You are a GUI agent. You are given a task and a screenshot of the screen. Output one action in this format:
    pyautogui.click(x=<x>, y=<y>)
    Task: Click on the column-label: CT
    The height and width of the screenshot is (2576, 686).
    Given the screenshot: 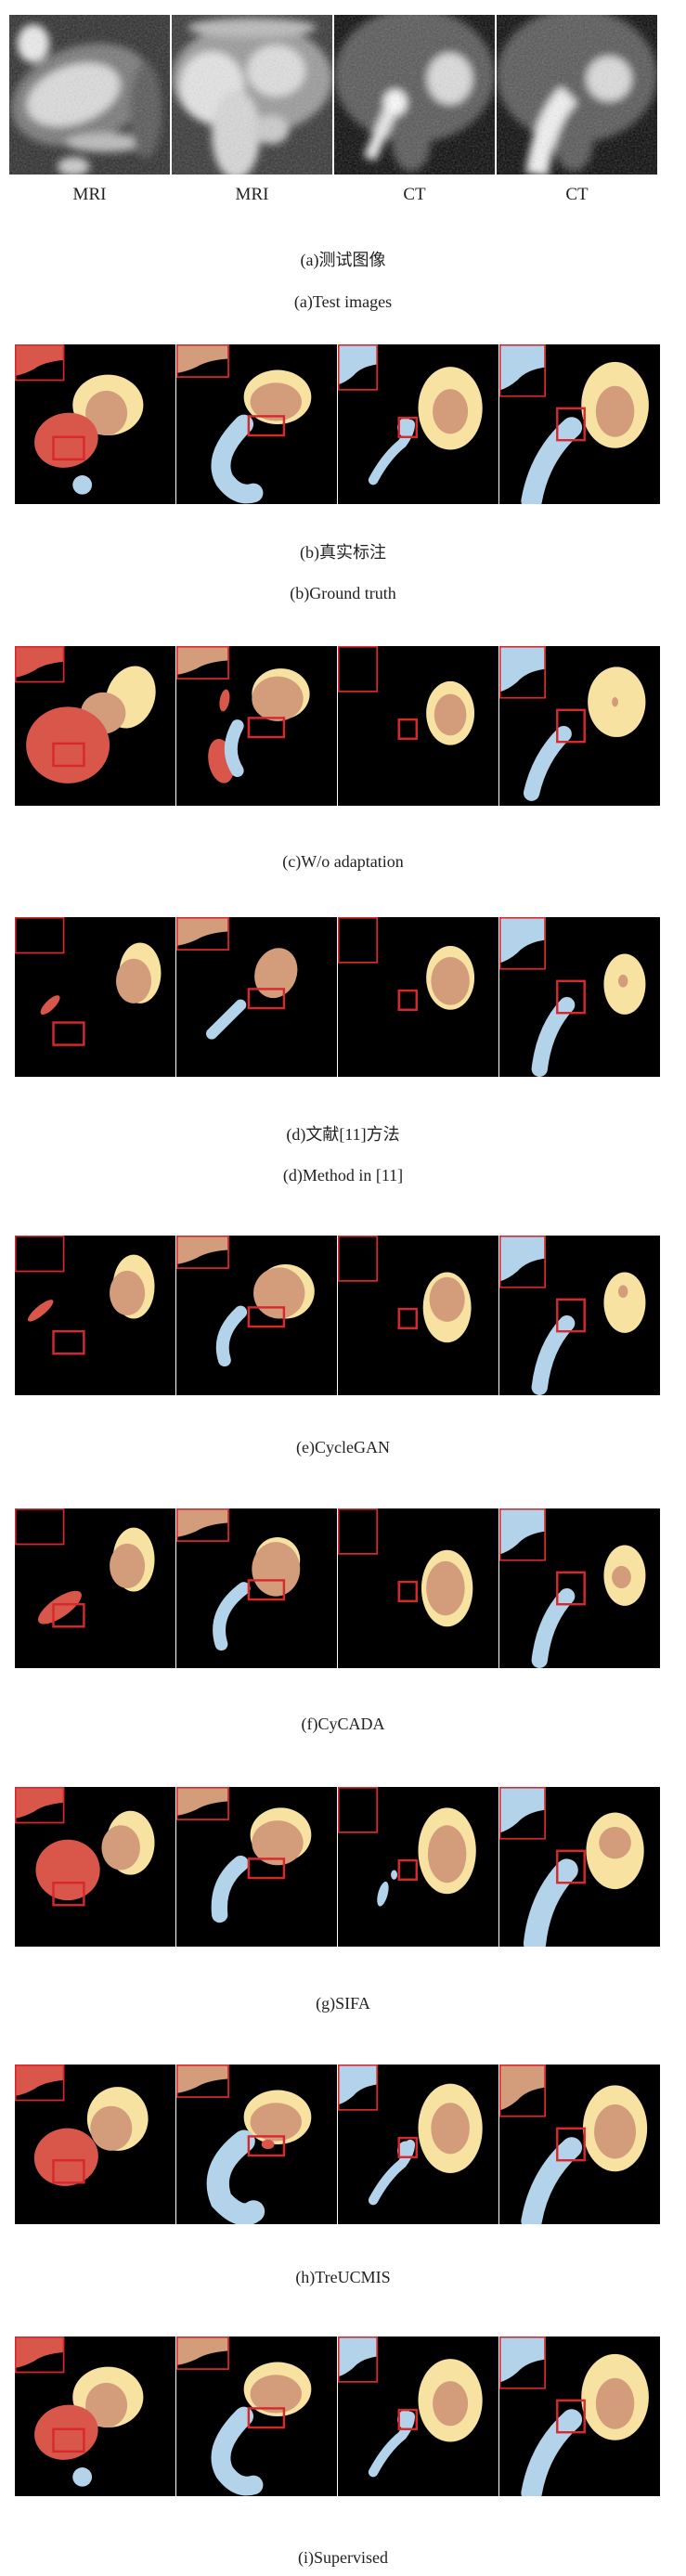 What is the action you would take?
    pyautogui.click(x=577, y=194)
    